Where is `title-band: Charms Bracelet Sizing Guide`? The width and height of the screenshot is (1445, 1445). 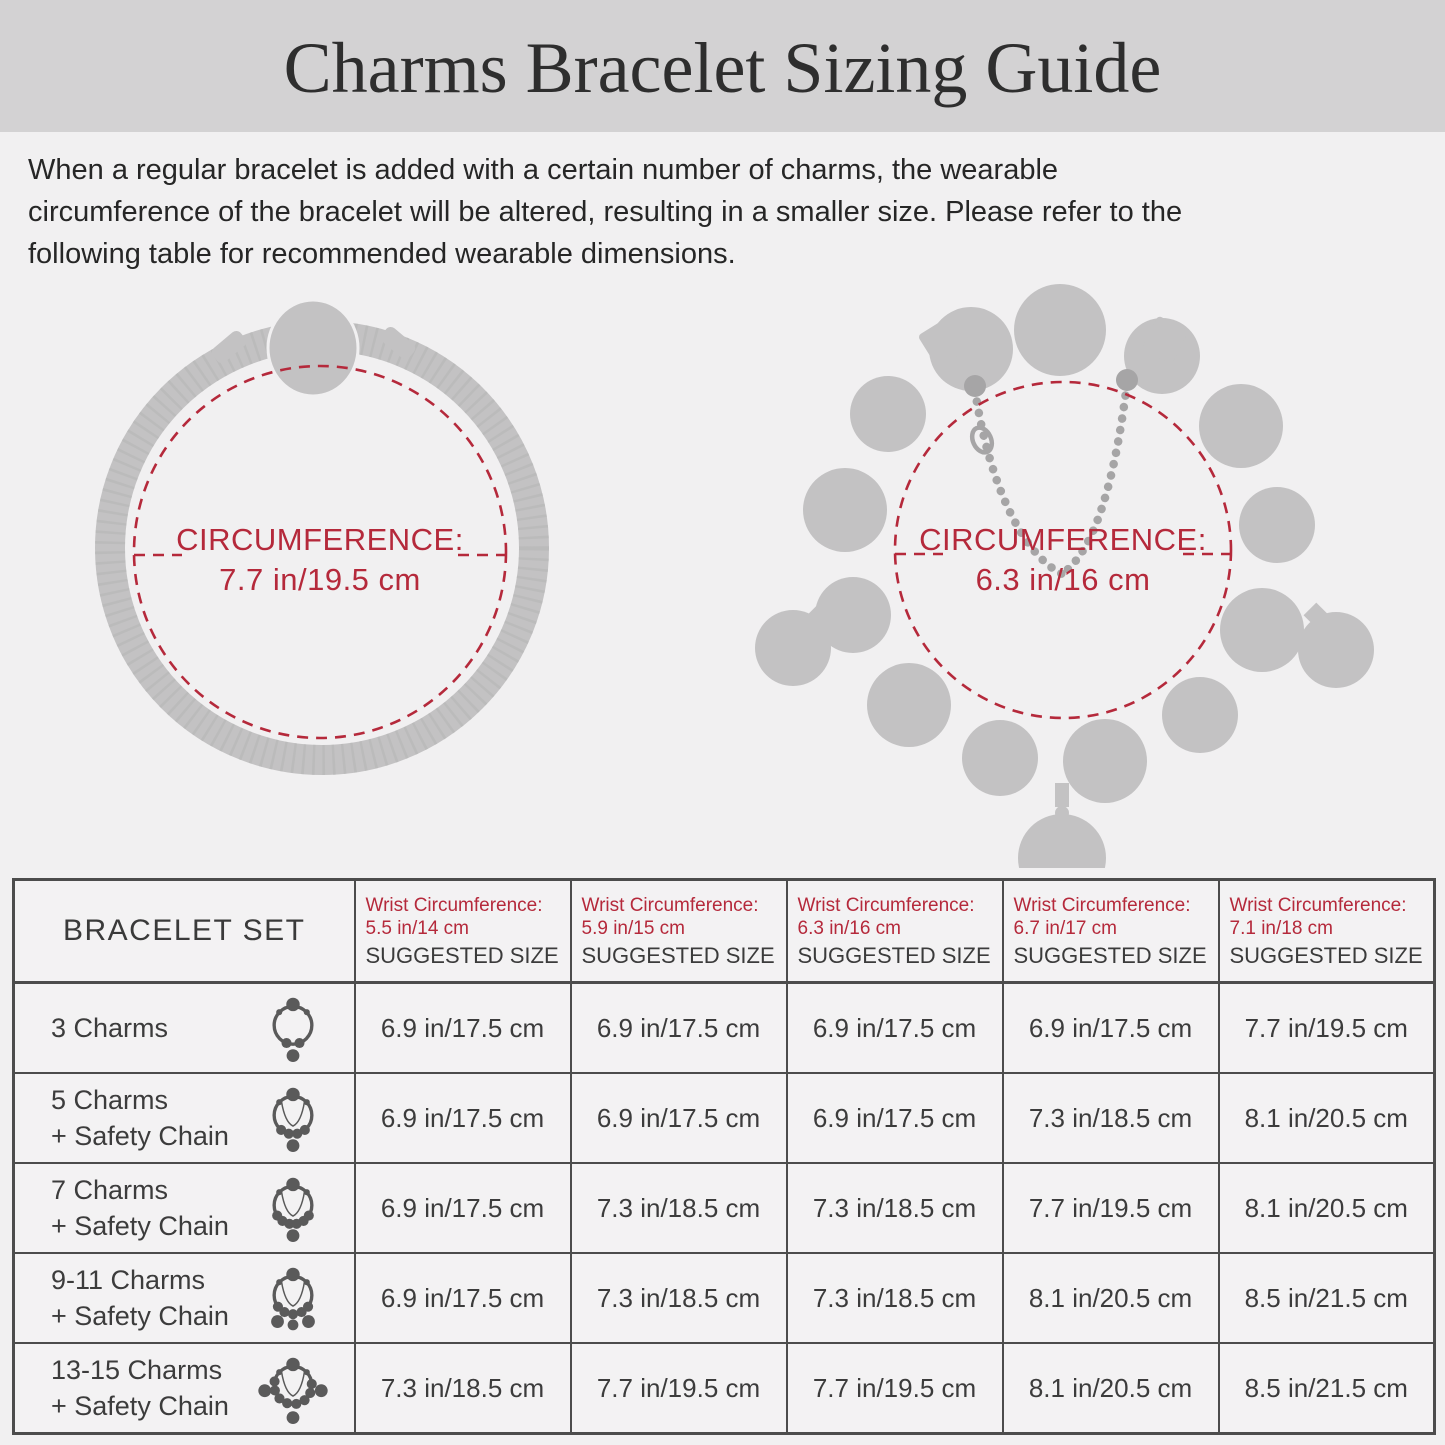
title-band: Charms Bracelet Sizing Guide is located at coordinates (722, 66).